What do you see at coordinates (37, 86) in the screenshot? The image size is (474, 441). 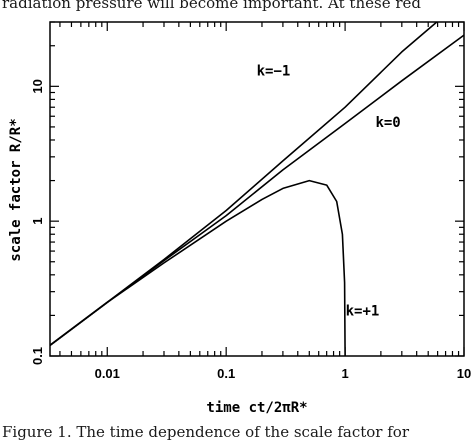 I see `y-tick-label: 10` at bounding box center [37, 86].